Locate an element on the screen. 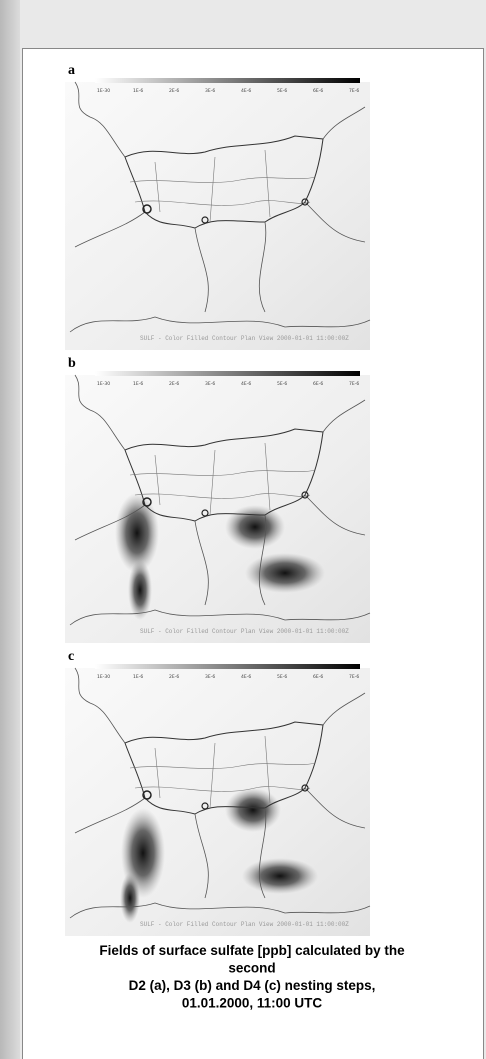 The height and width of the screenshot is (1059, 486). caption-line: second is located at coordinates (251, 968).